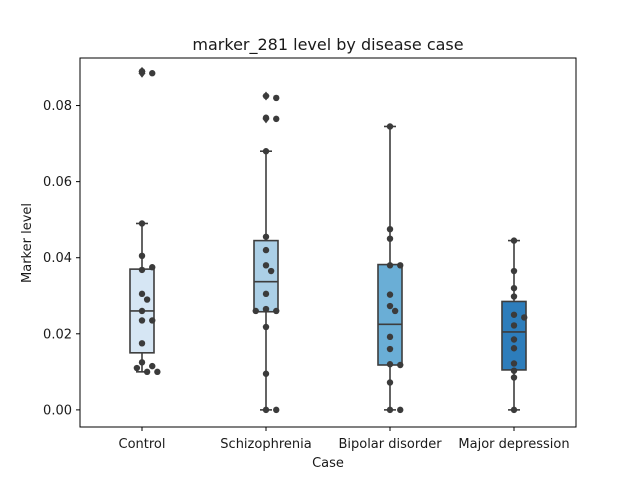 The width and height of the screenshot is (640, 484). Describe the element at coordinates (57, 182) in the screenshot. I see `y-tick-label: 0.06` at that location.